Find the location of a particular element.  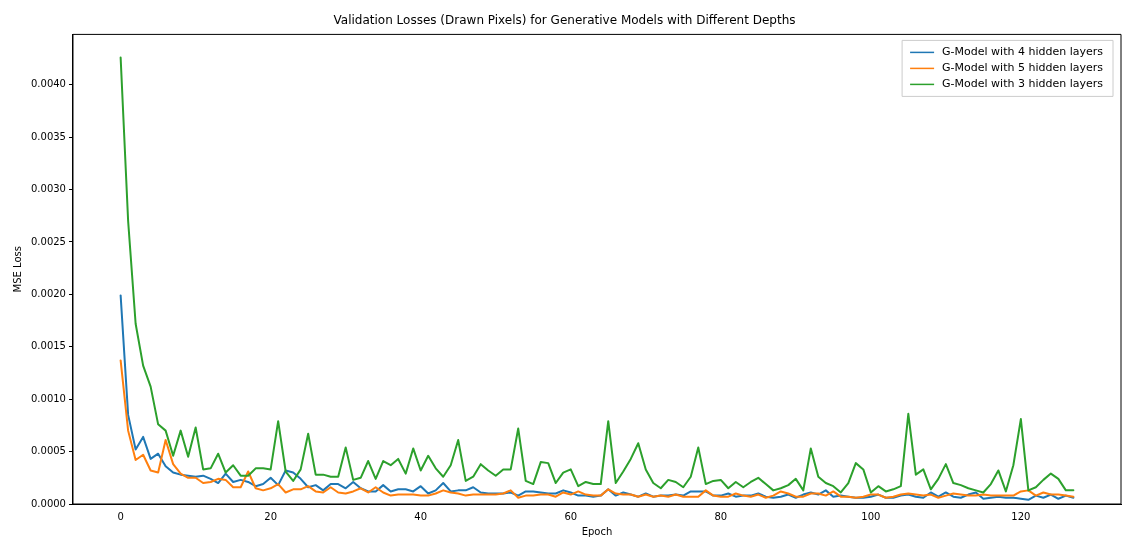

y-tick-label: 0.0025 is located at coordinates (48, 241).